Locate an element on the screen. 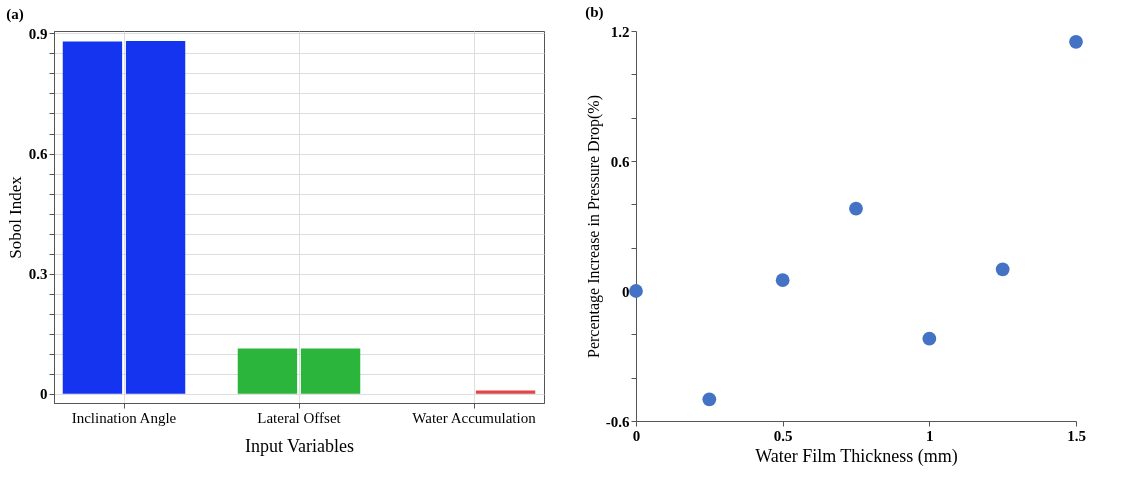  x-tick-label: Inclination Angle is located at coordinates (124, 417).